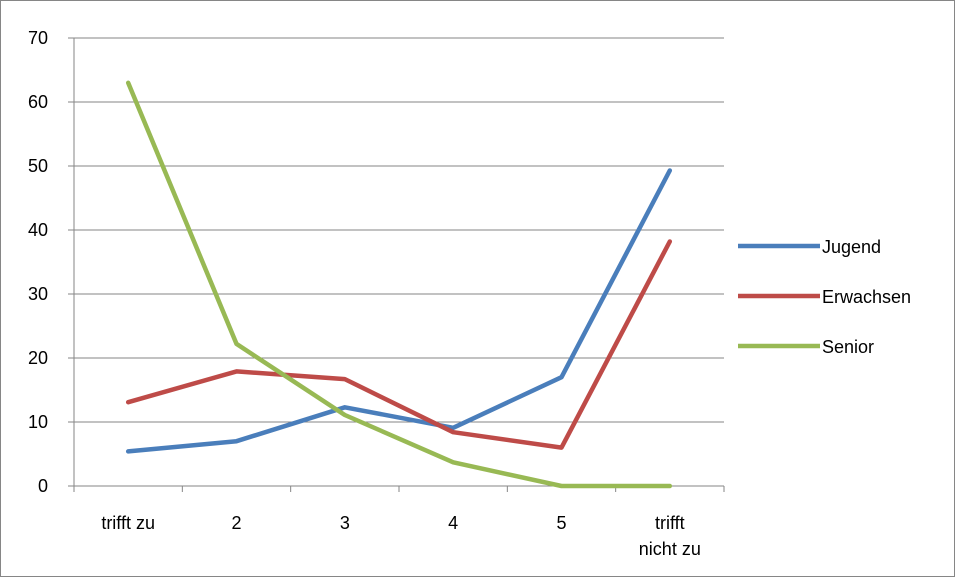 This screenshot has width=955, height=577. Describe the element at coordinates (345, 523) in the screenshot. I see `x-tick-label: 3` at that location.